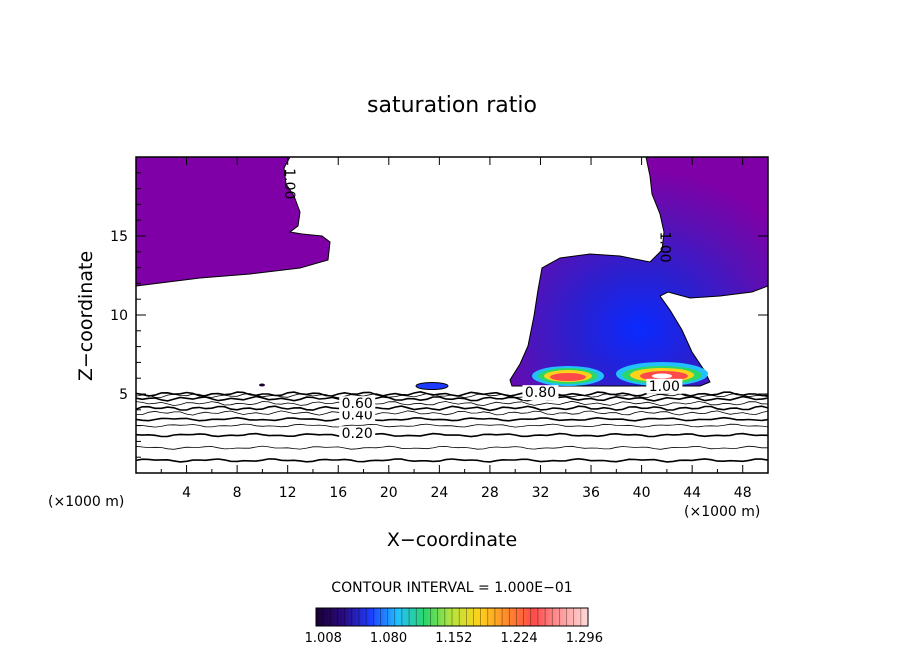 The width and height of the screenshot is (904, 654). What do you see at coordinates (338, 493) in the screenshot?
I see `x-tick-label: 16` at bounding box center [338, 493].